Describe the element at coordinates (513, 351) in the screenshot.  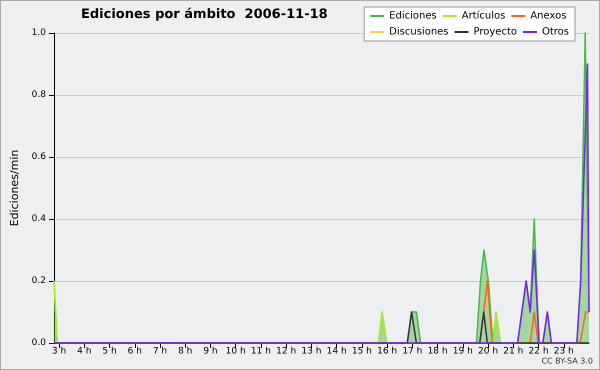
I see `x-tick-label: 21 h` at that location.